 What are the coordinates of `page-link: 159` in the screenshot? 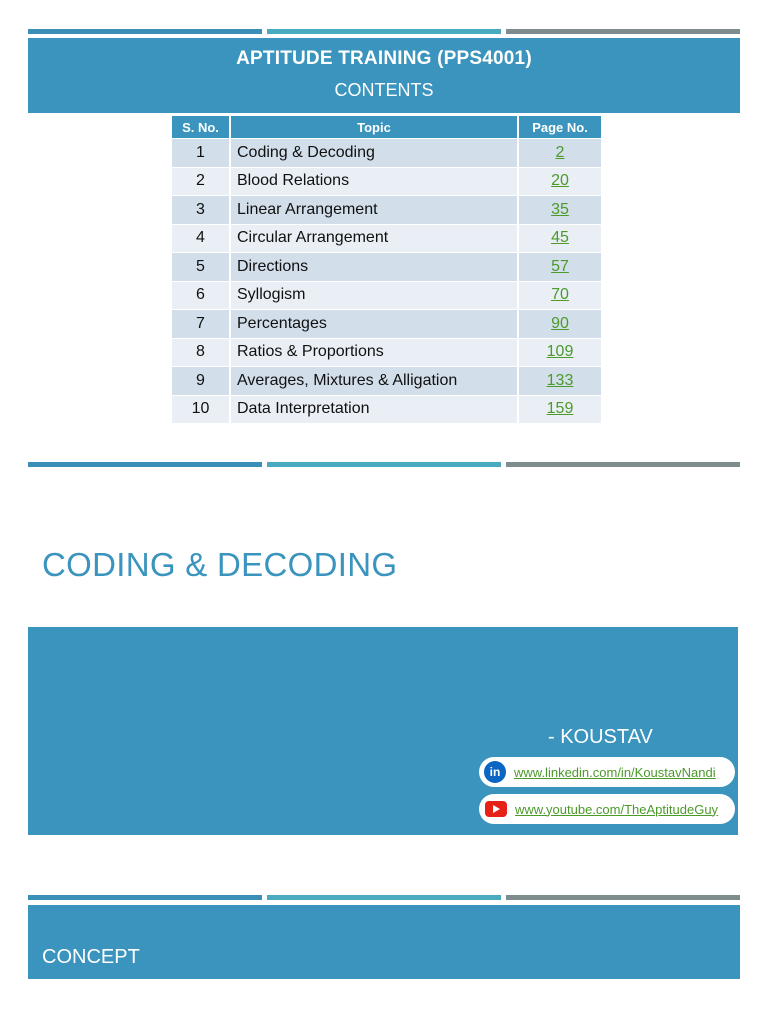 It's located at (560, 409).